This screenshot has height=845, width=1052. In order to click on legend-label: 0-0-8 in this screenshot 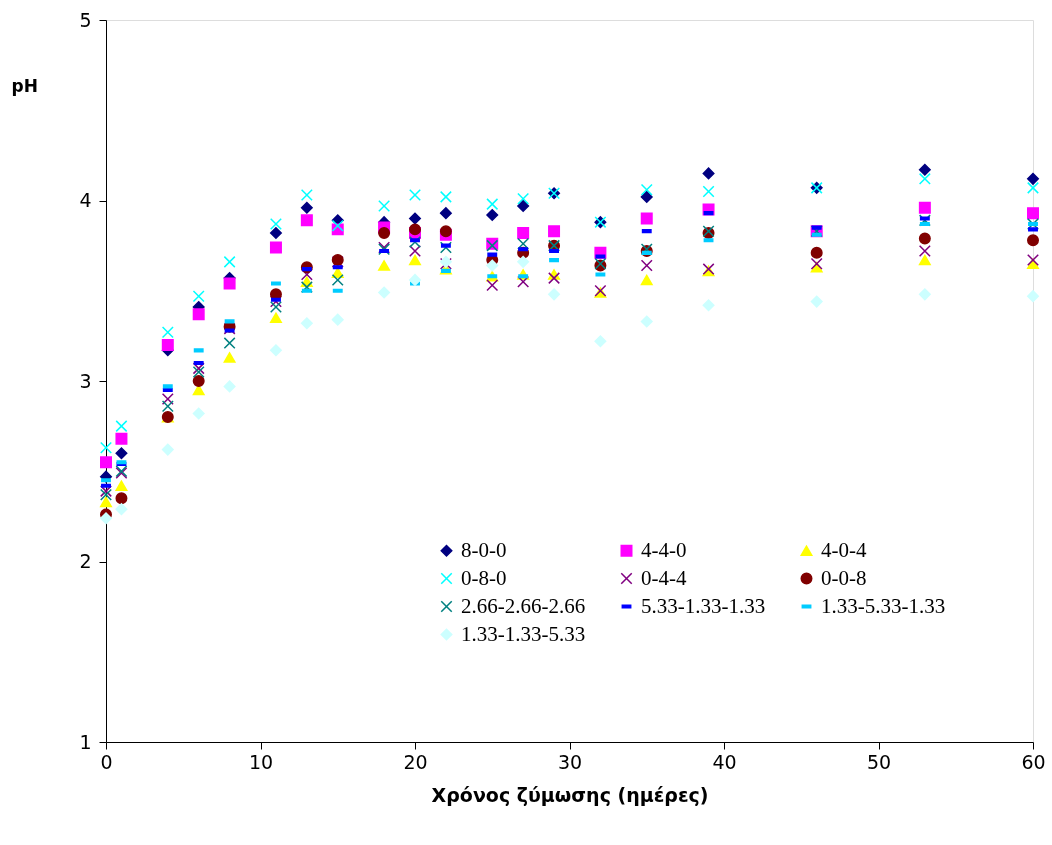, I will do `click(844, 577)`.